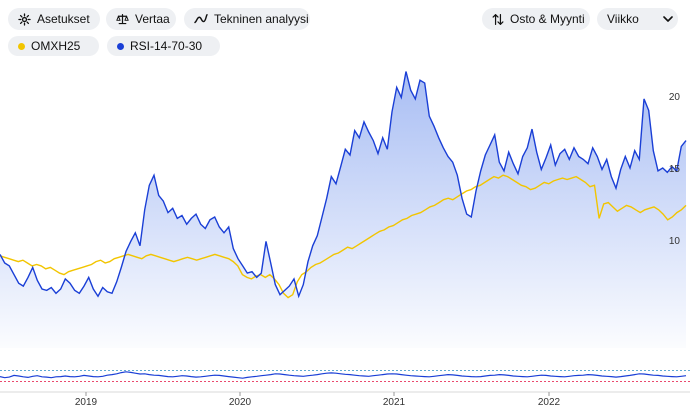 The image size is (690, 413). What do you see at coordinates (394, 402) in the screenshot?
I see `x-tick-label: 2021` at bounding box center [394, 402].